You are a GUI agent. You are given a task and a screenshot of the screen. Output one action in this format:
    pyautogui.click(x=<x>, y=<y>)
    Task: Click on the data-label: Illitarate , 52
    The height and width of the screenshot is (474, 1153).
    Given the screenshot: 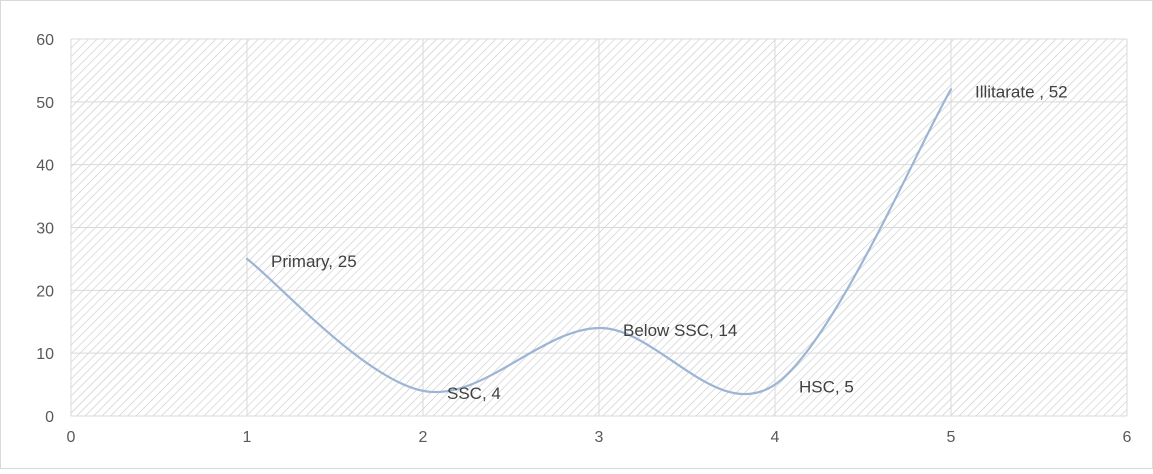 What is the action you would take?
    pyautogui.click(x=1021, y=91)
    